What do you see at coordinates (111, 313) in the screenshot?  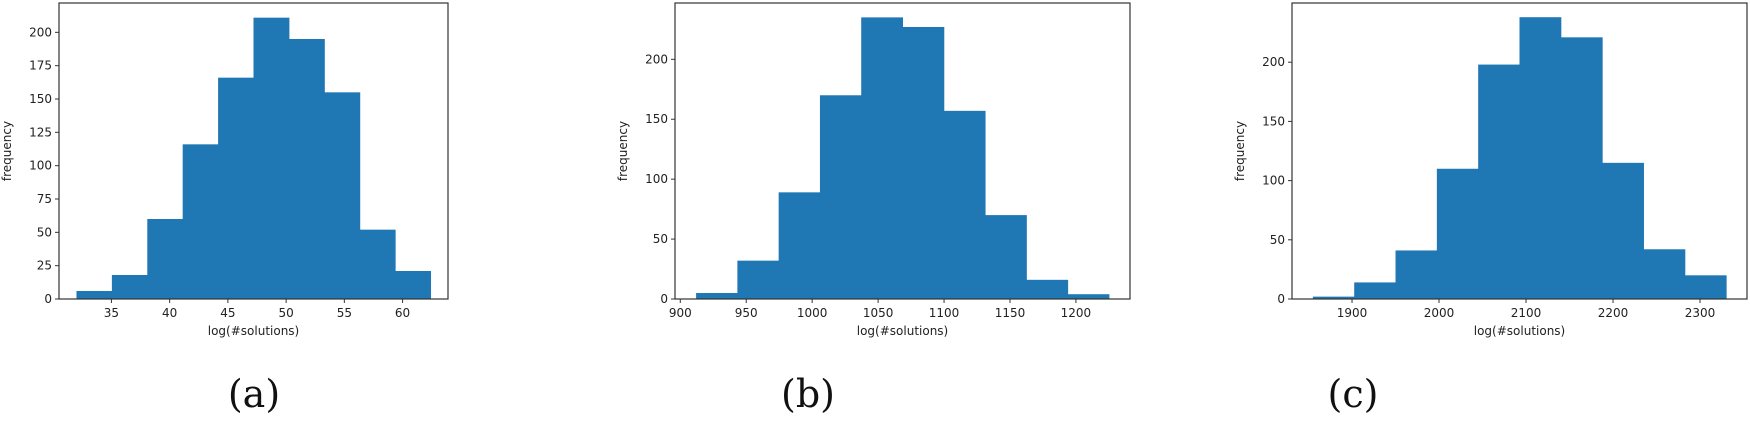 I see `x-tick-label: 35` at bounding box center [111, 313].